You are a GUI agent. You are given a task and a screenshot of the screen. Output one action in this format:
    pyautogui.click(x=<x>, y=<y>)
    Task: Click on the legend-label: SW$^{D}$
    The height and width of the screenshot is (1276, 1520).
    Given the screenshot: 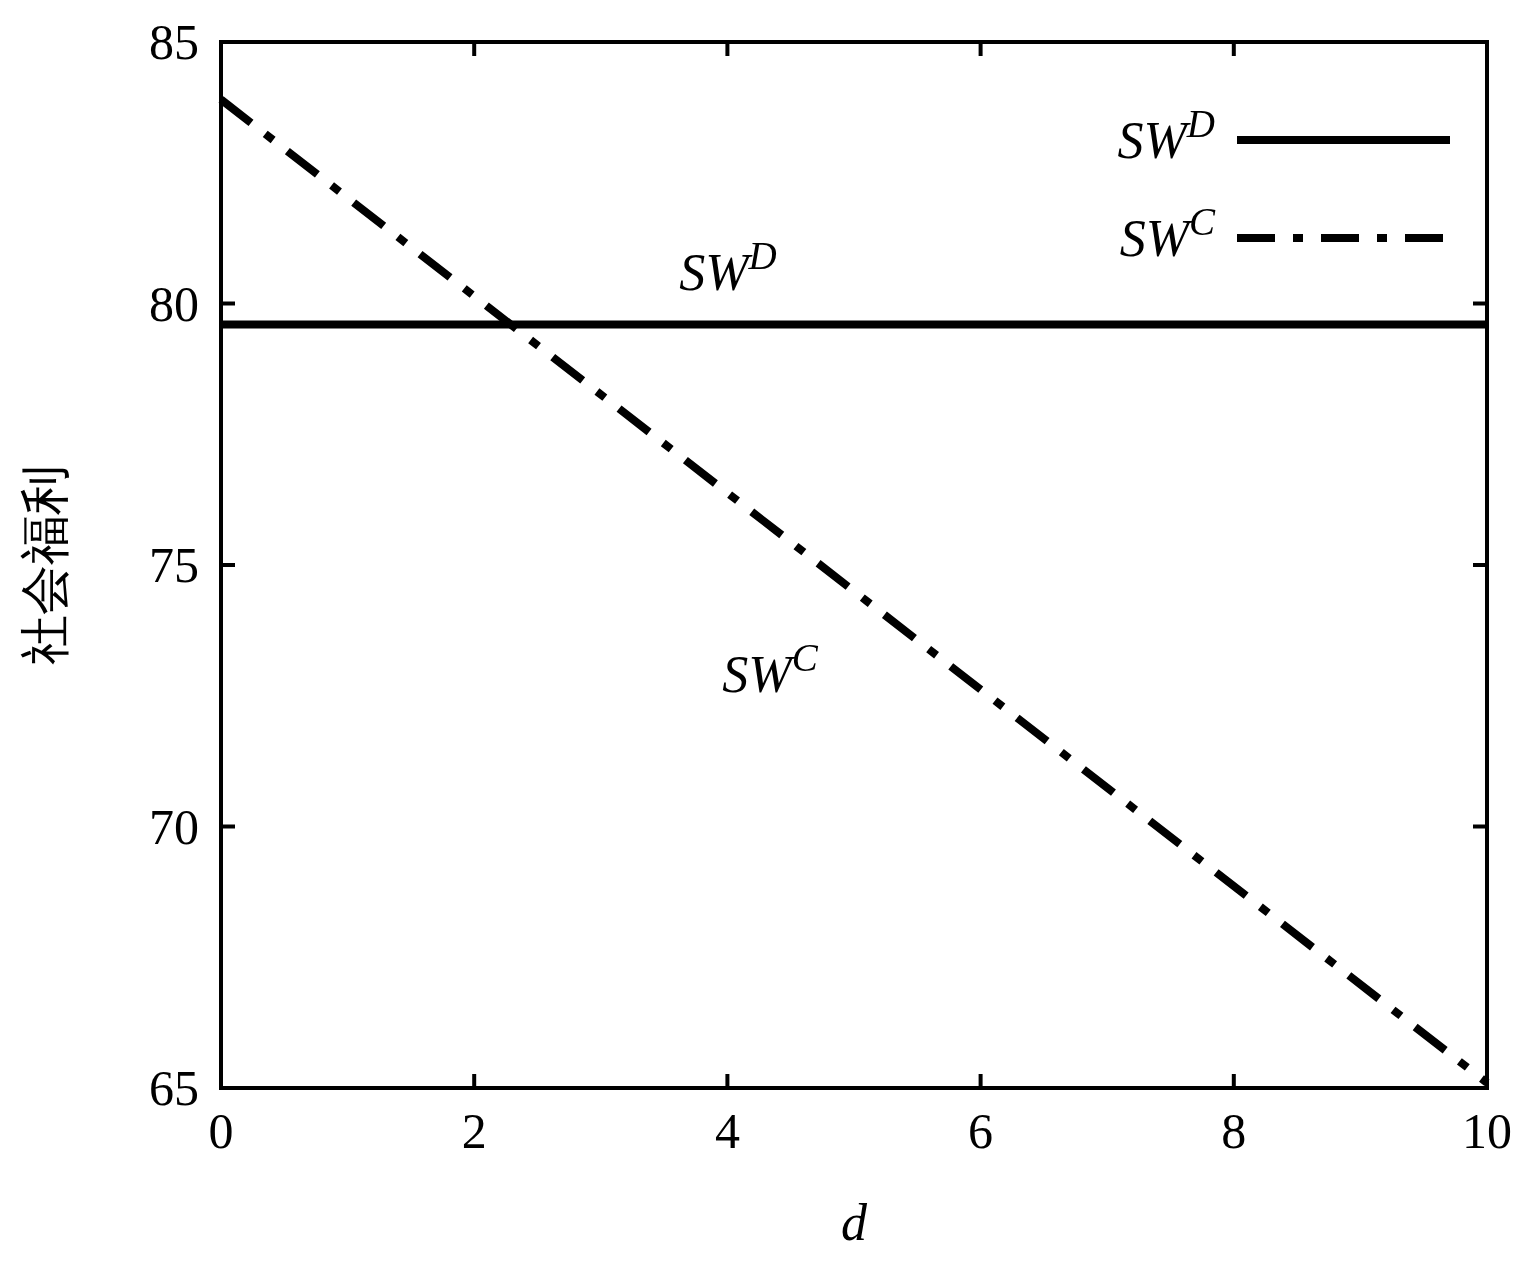 What is the action you would take?
    pyautogui.click(x=1166, y=135)
    